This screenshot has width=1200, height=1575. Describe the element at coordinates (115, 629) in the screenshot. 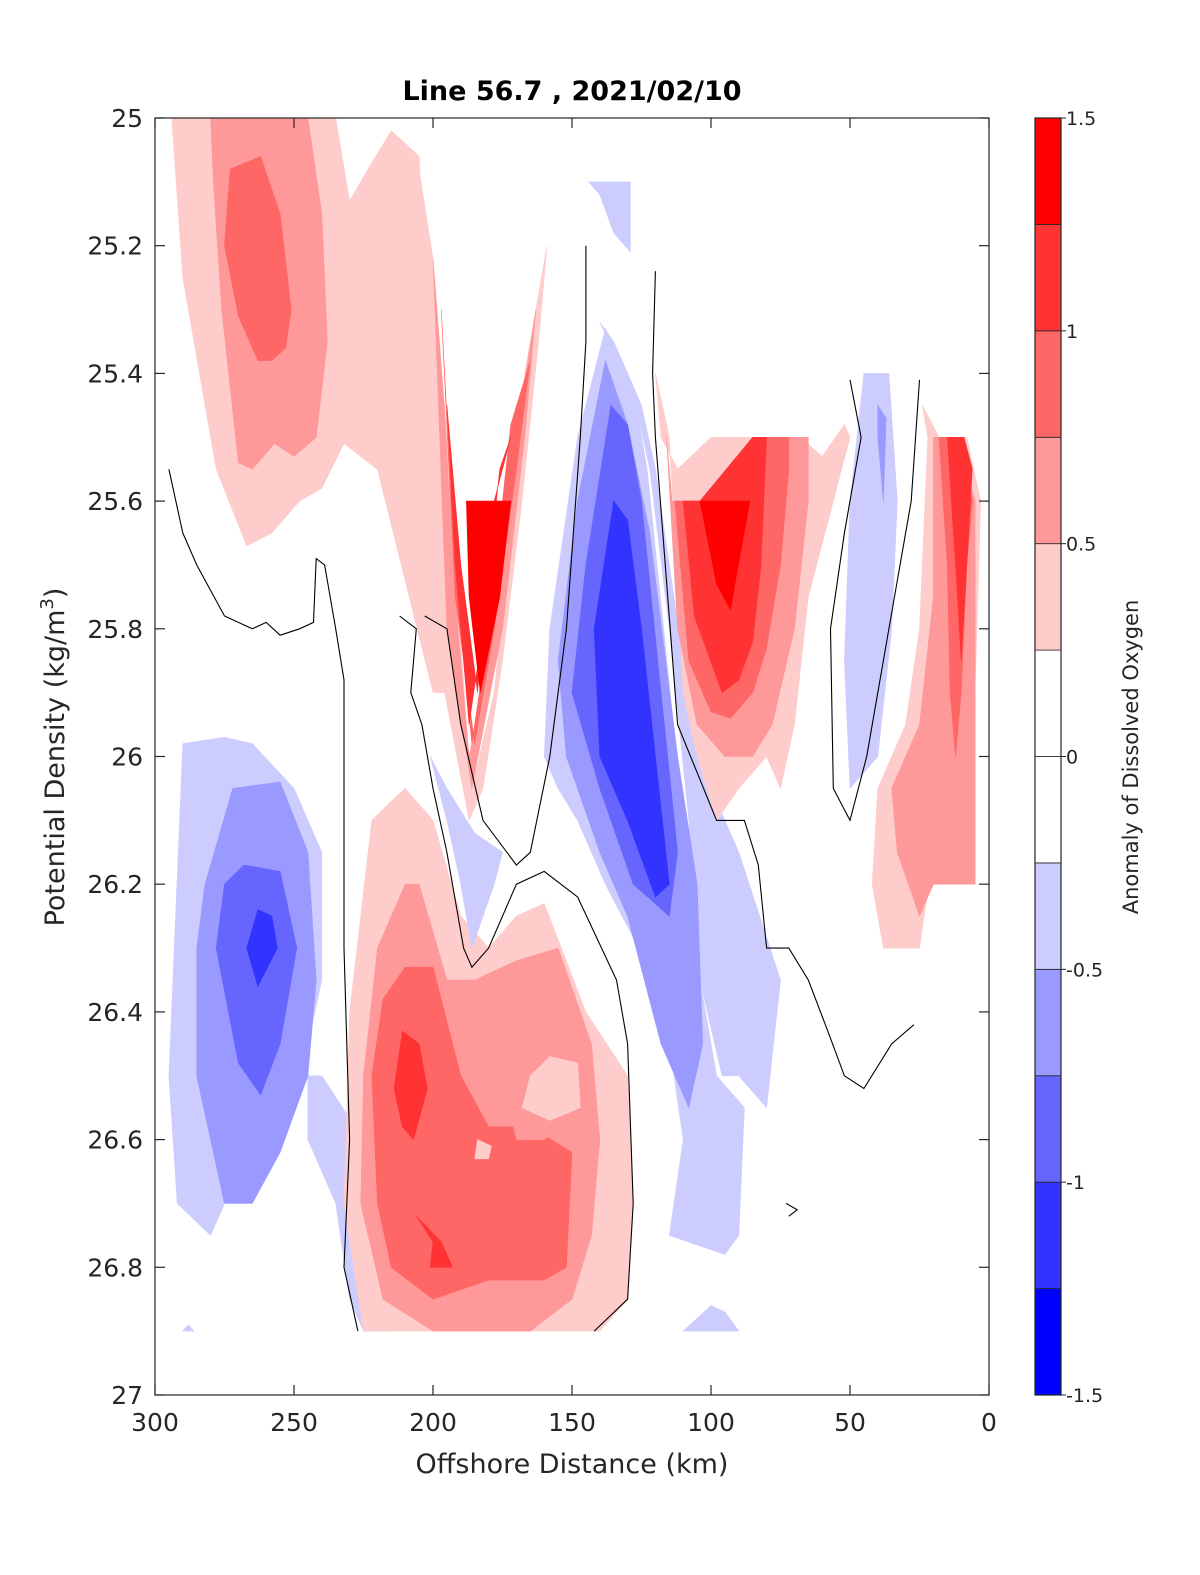

I see `y-tick-label: 25.8` at that location.